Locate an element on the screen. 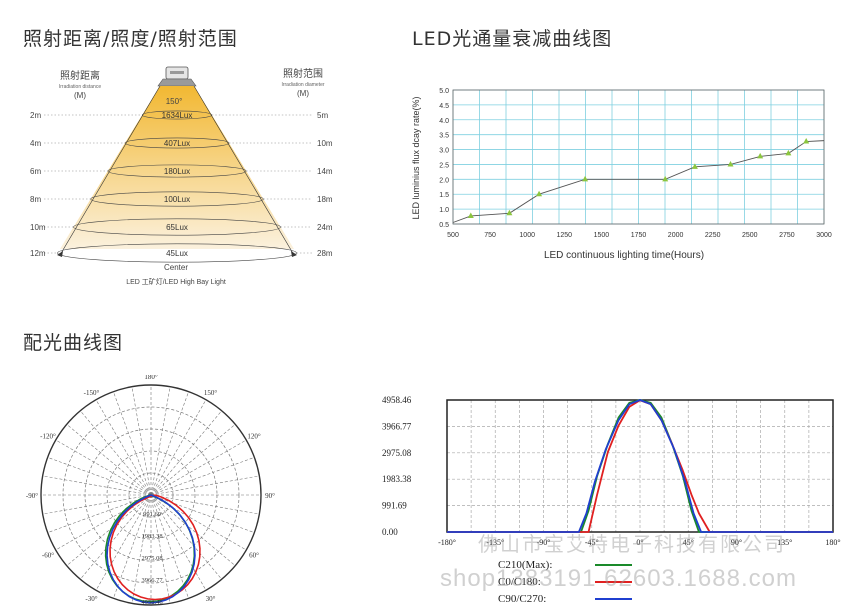 This screenshot has width=865, height=613. watermark-url: shop1383191 62603.1688.com is located at coordinates (618, 578).